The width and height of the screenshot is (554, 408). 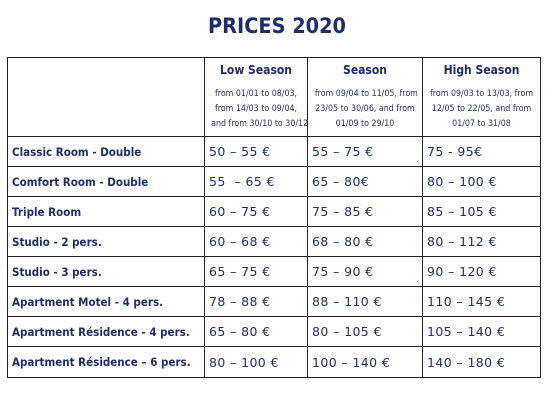 What do you see at coordinates (481, 211) in the screenshot?
I see `high-season-price: 85 – 105 €` at bounding box center [481, 211].